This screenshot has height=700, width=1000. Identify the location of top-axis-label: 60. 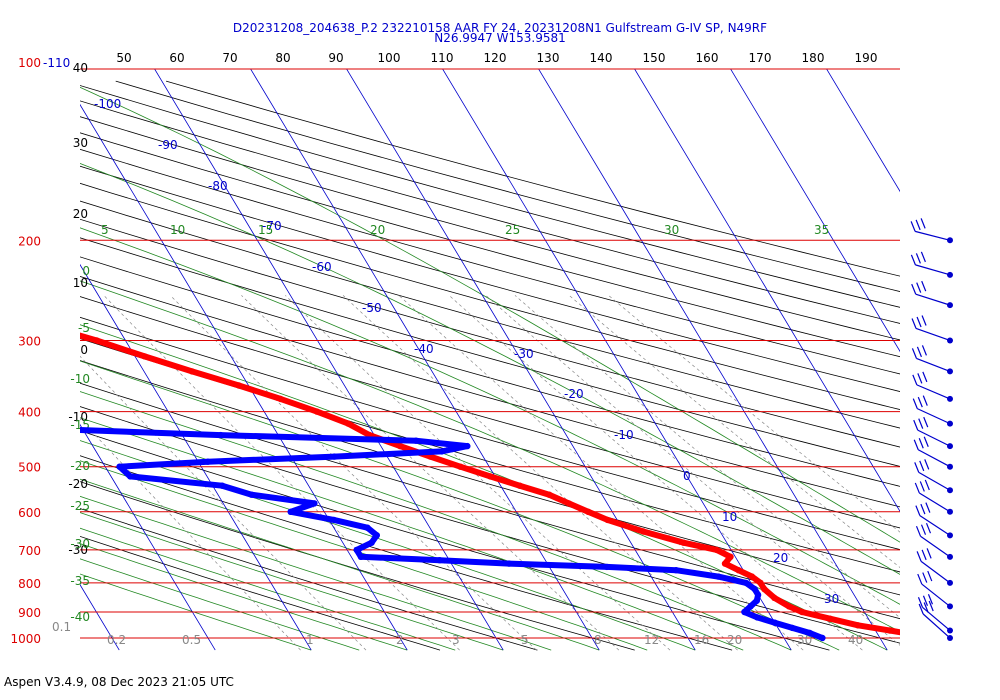
(176, 58).